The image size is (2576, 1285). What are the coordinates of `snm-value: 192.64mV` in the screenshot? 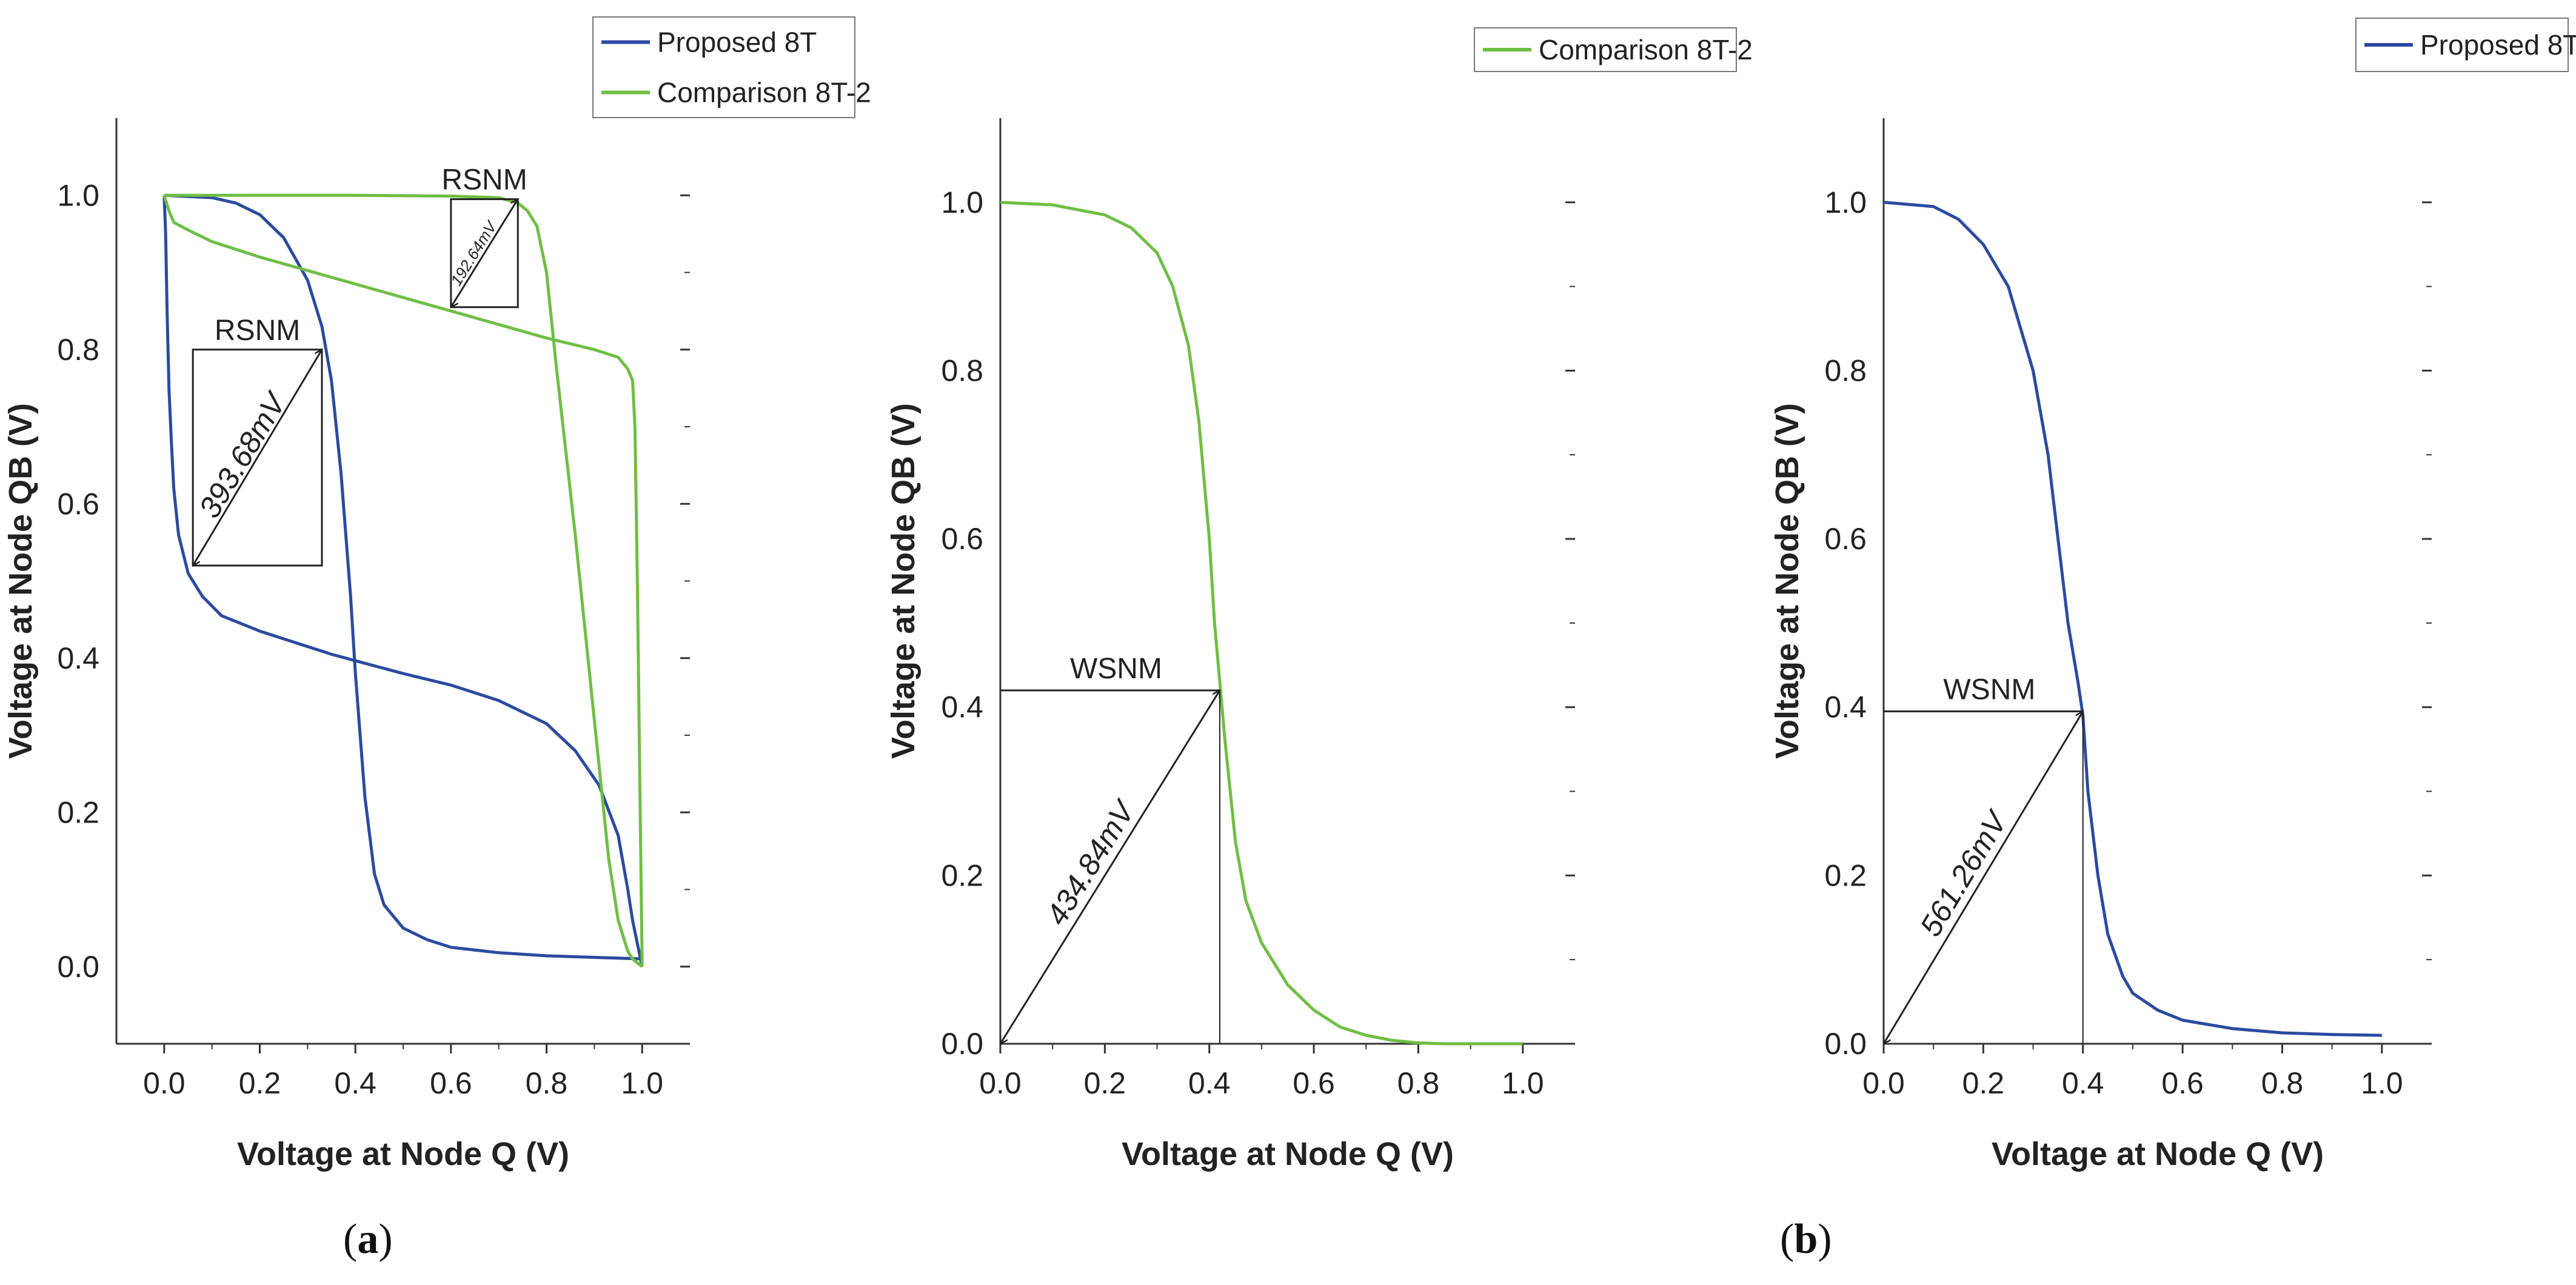 It's located at (474, 253).